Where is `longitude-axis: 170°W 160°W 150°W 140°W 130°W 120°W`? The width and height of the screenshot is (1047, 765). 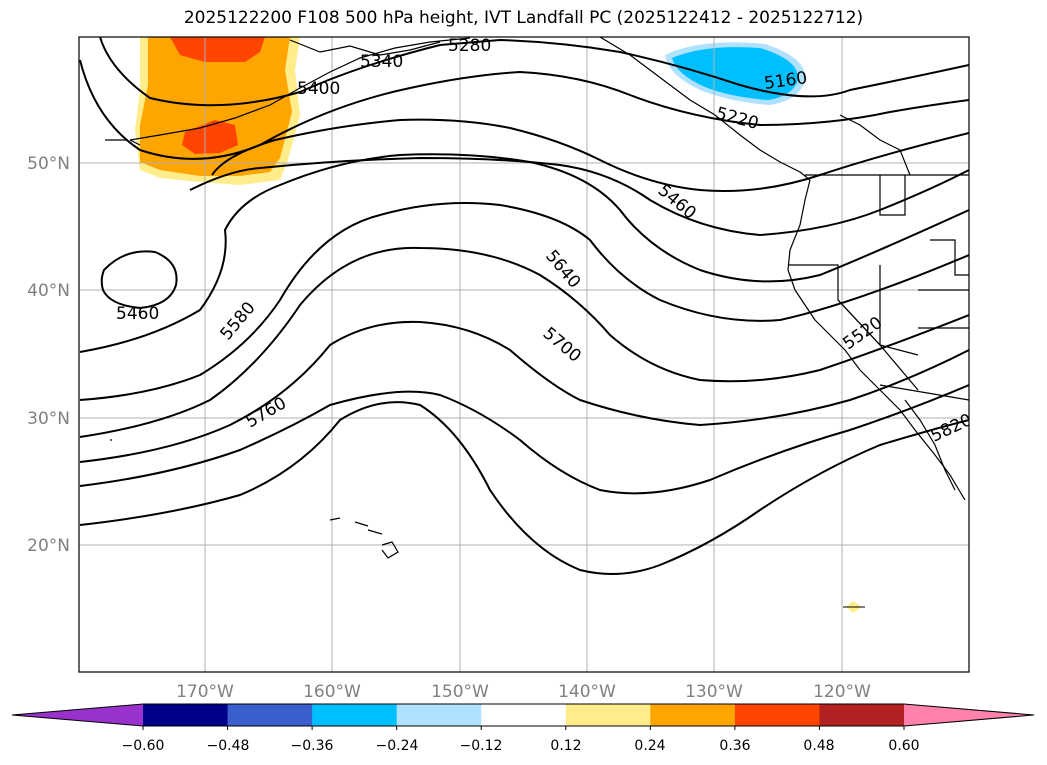
longitude-axis: 170°W 160°W 150°W 140°W 130°W 120°W is located at coordinates (523, 692).